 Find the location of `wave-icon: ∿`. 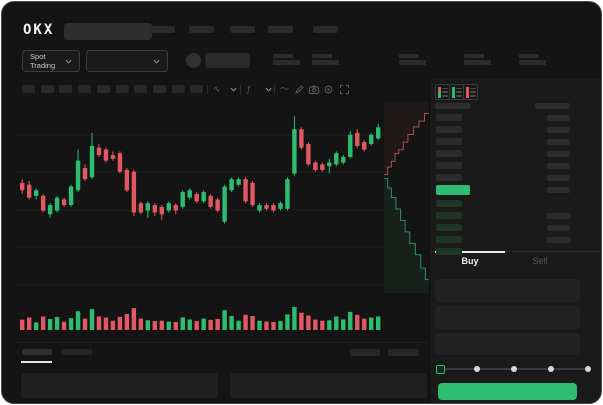

wave-icon: ∿ is located at coordinates (217, 89).